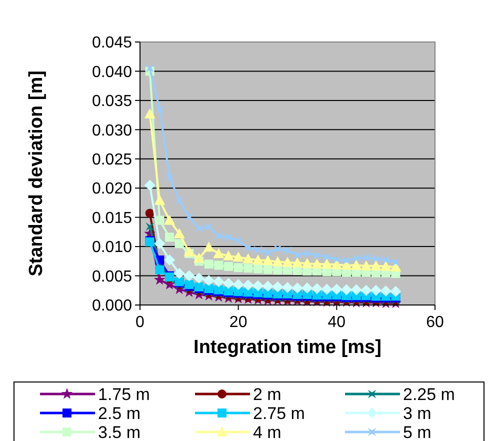  Describe the element at coordinates (267, 431) in the screenshot. I see `legend-label: 4 m` at that location.